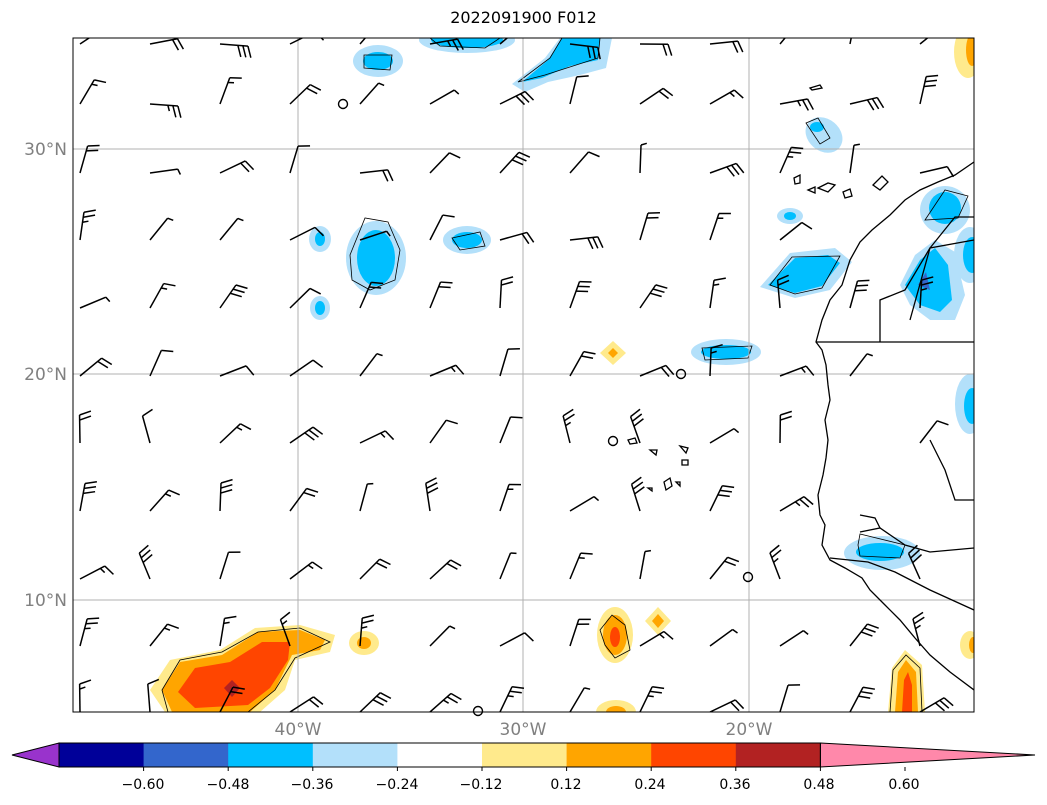 The height and width of the screenshot is (805, 1047). I want to click on colorbar-tick-label: −0.48, so click(228, 785).